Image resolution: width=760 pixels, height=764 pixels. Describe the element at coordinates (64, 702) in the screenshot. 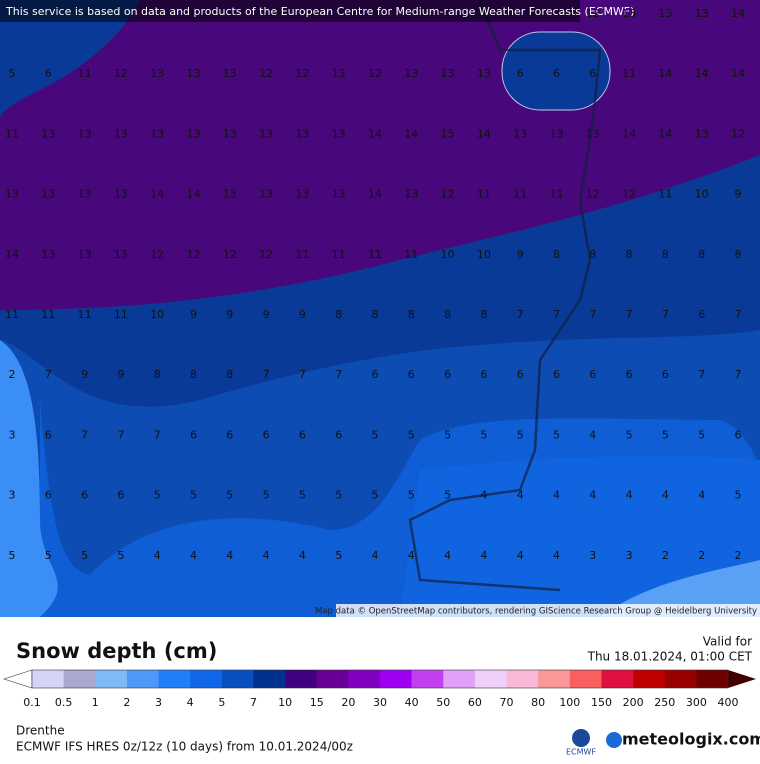

I see `colorbar-tick-label: 0.5` at that location.